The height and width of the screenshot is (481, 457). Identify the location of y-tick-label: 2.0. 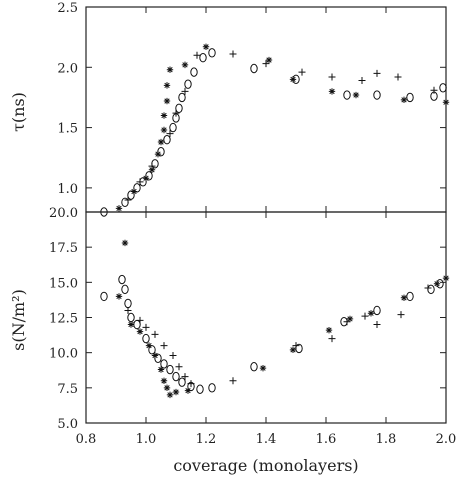
(67, 68).